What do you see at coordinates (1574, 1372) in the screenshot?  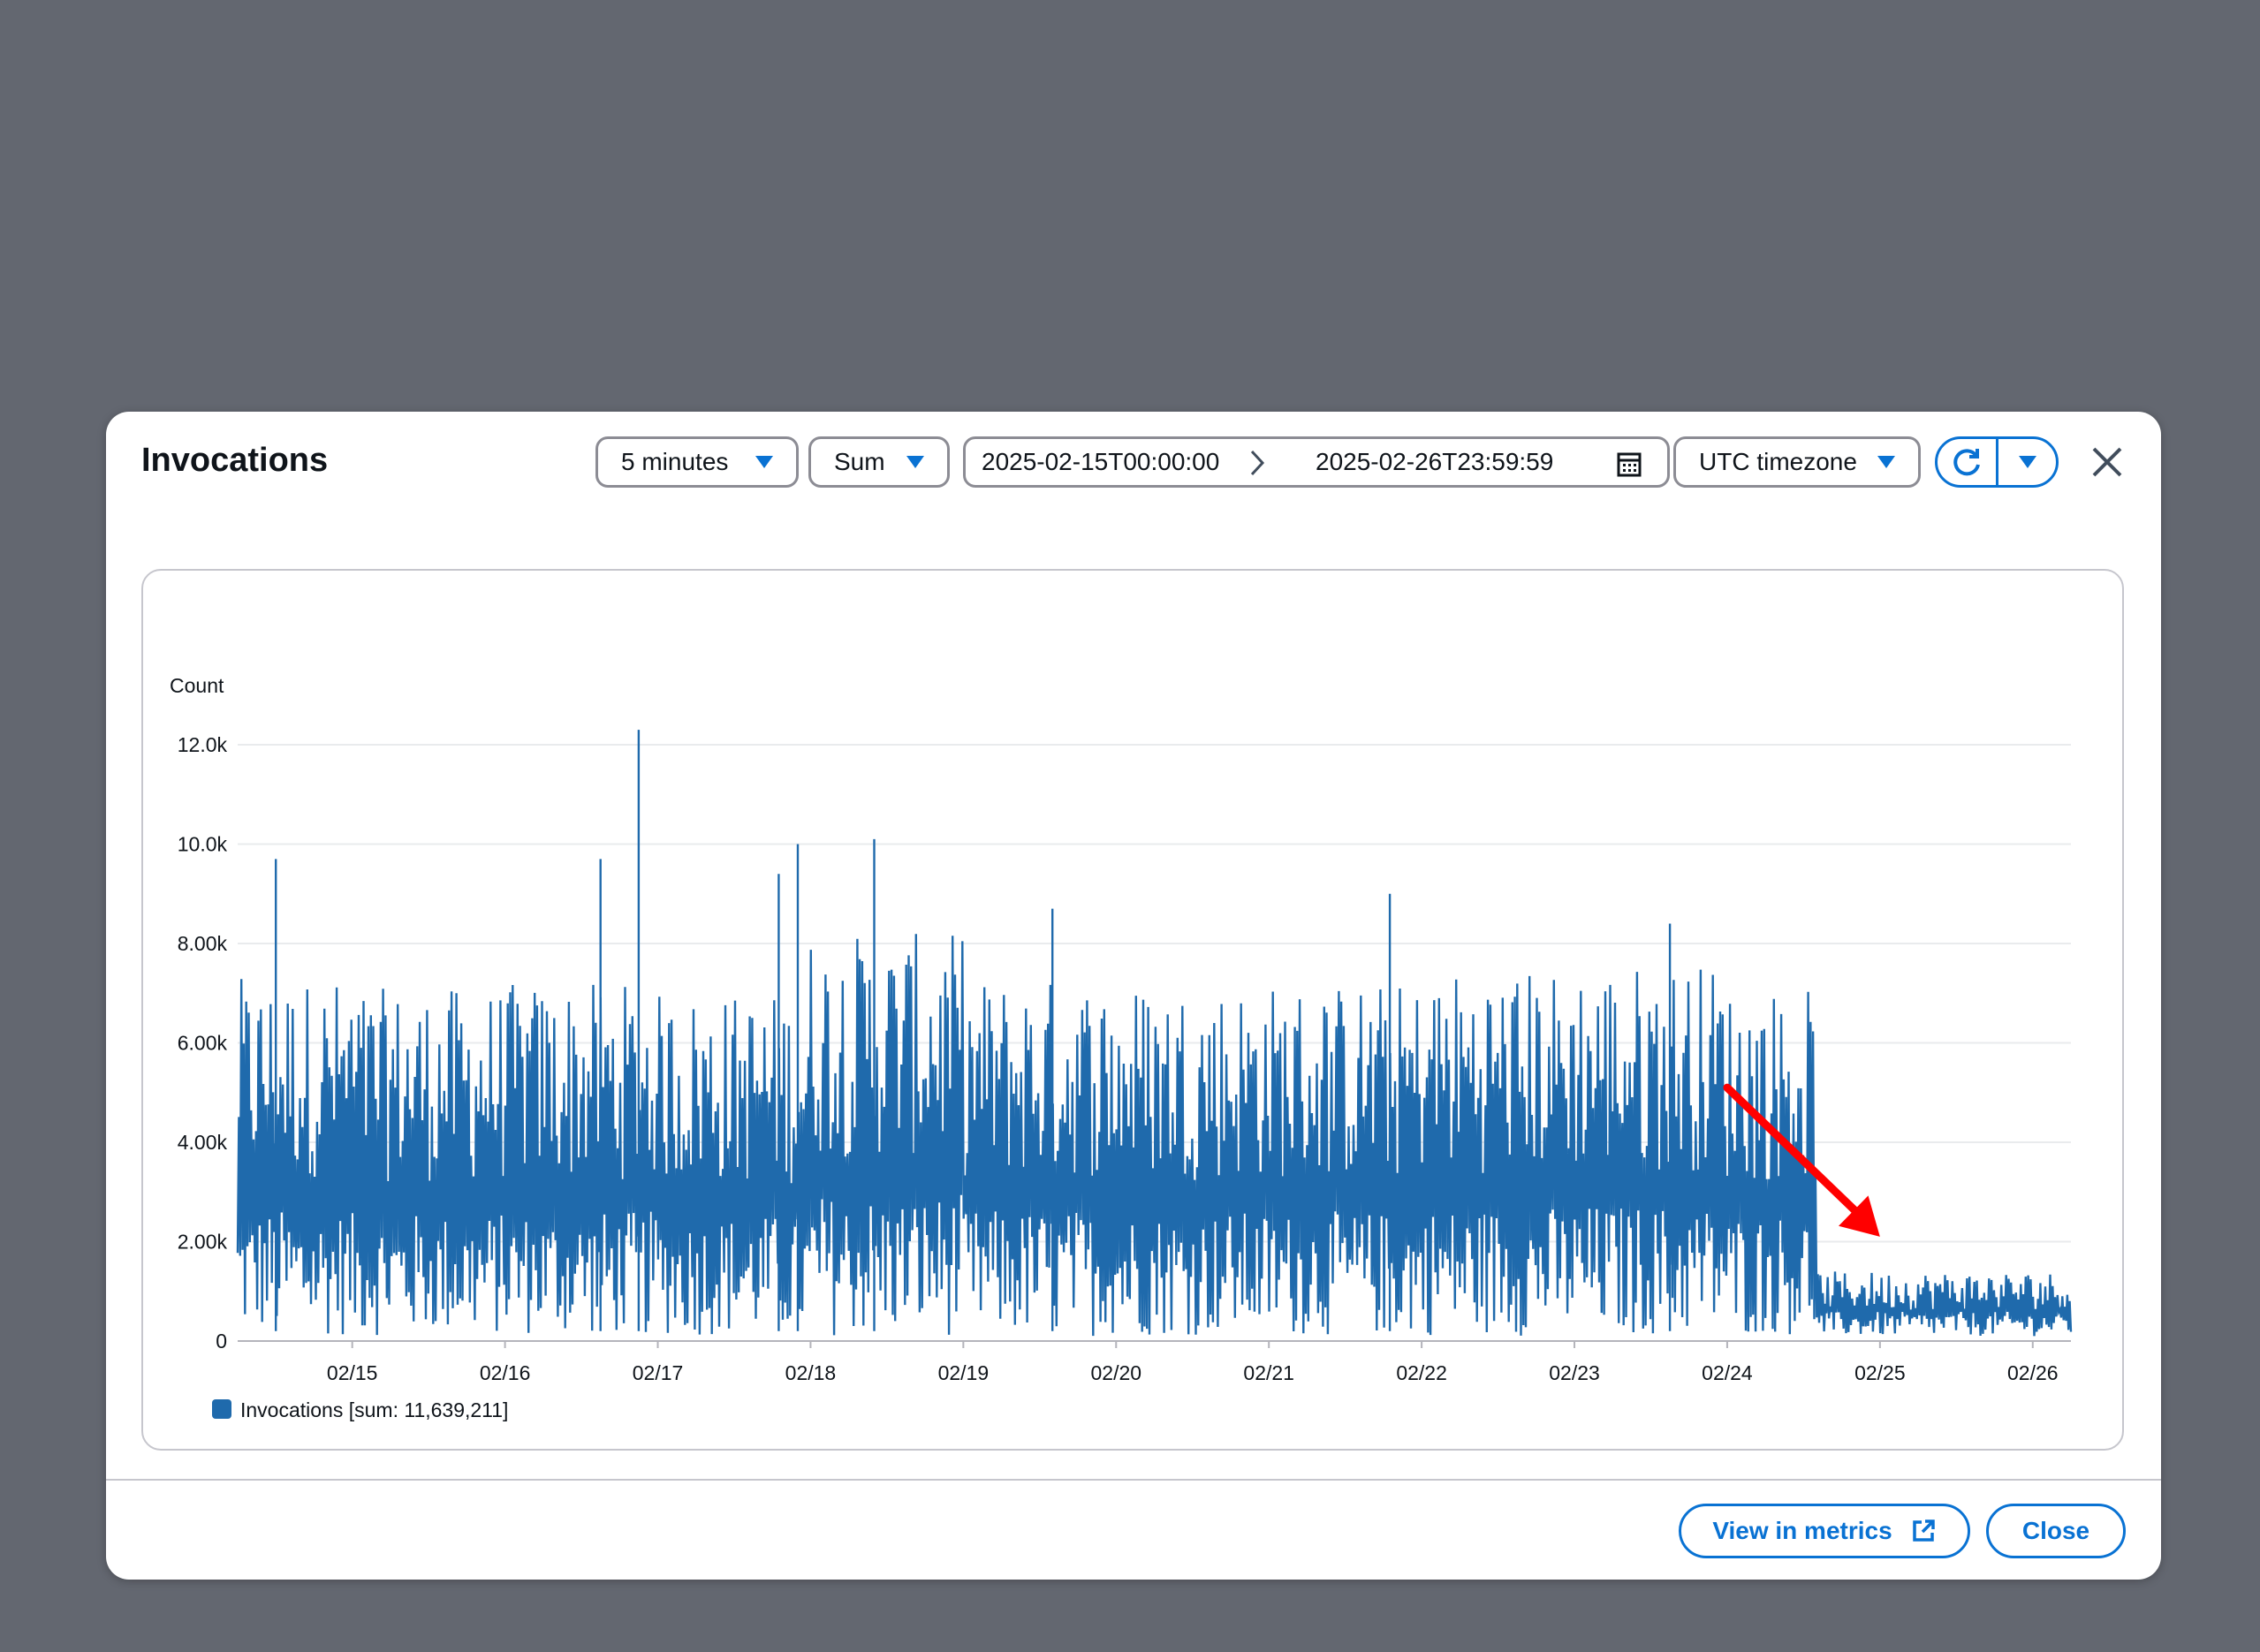 I see `x-tick-label: 02/23` at bounding box center [1574, 1372].